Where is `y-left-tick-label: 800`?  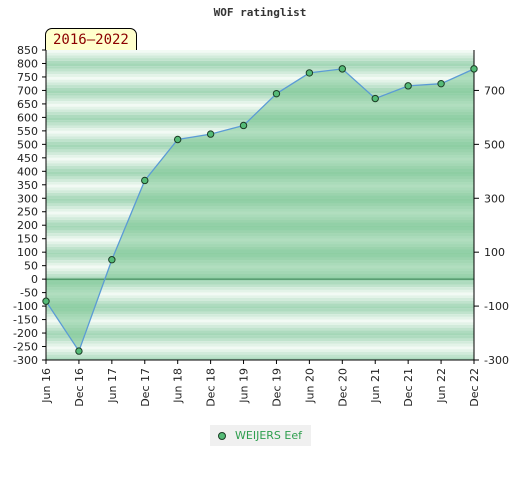
y-left-tick-label: 800 is located at coordinates (27, 63).